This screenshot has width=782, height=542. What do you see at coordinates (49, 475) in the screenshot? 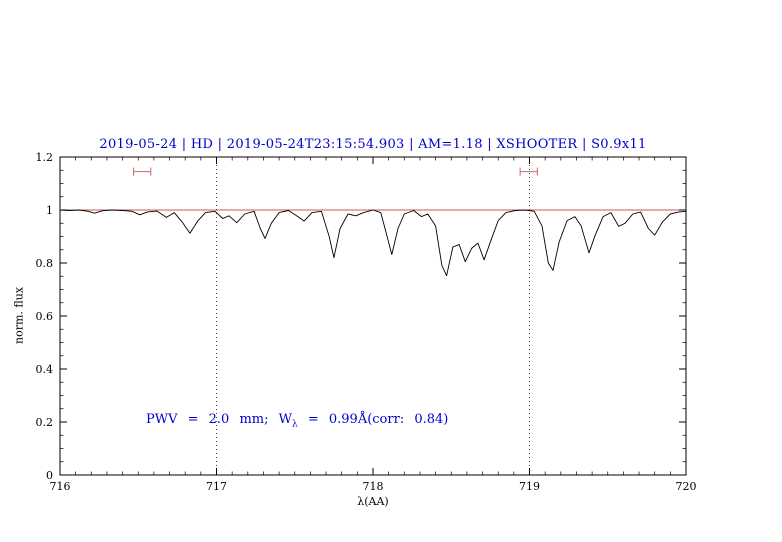
I see `y-tick-label: 0` at bounding box center [49, 475].